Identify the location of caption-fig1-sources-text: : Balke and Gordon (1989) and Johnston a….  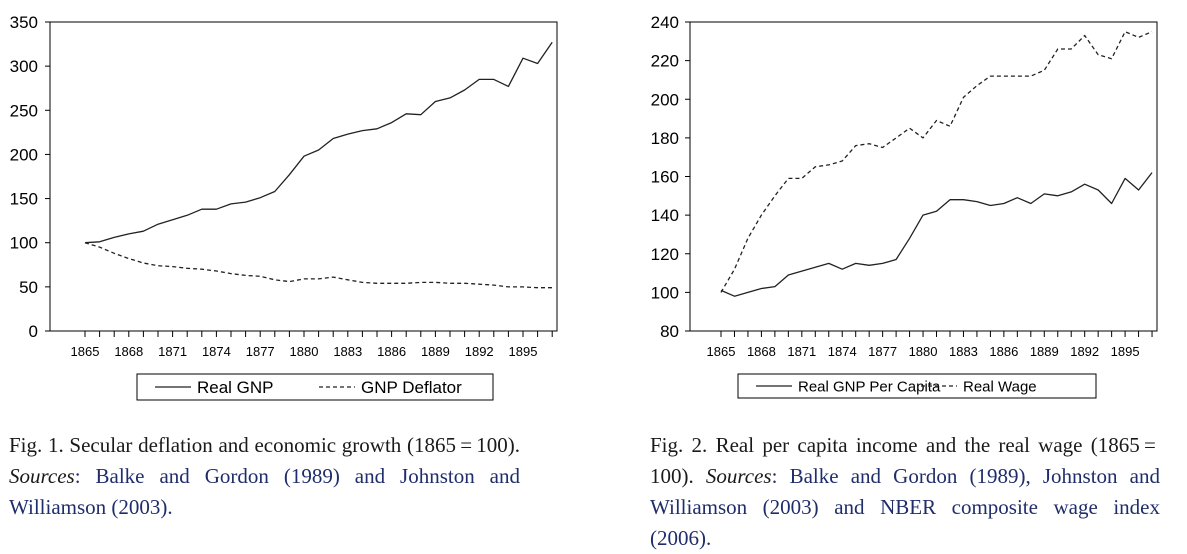
(264, 491).